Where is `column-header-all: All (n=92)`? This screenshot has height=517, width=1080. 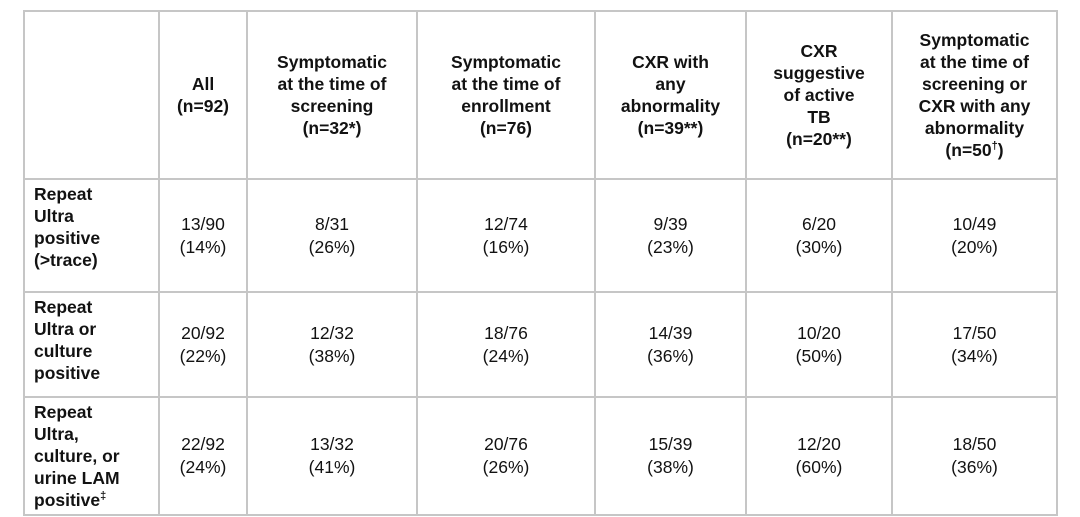
column-header-all: All (n=92) is located at coordinates (203, 95).